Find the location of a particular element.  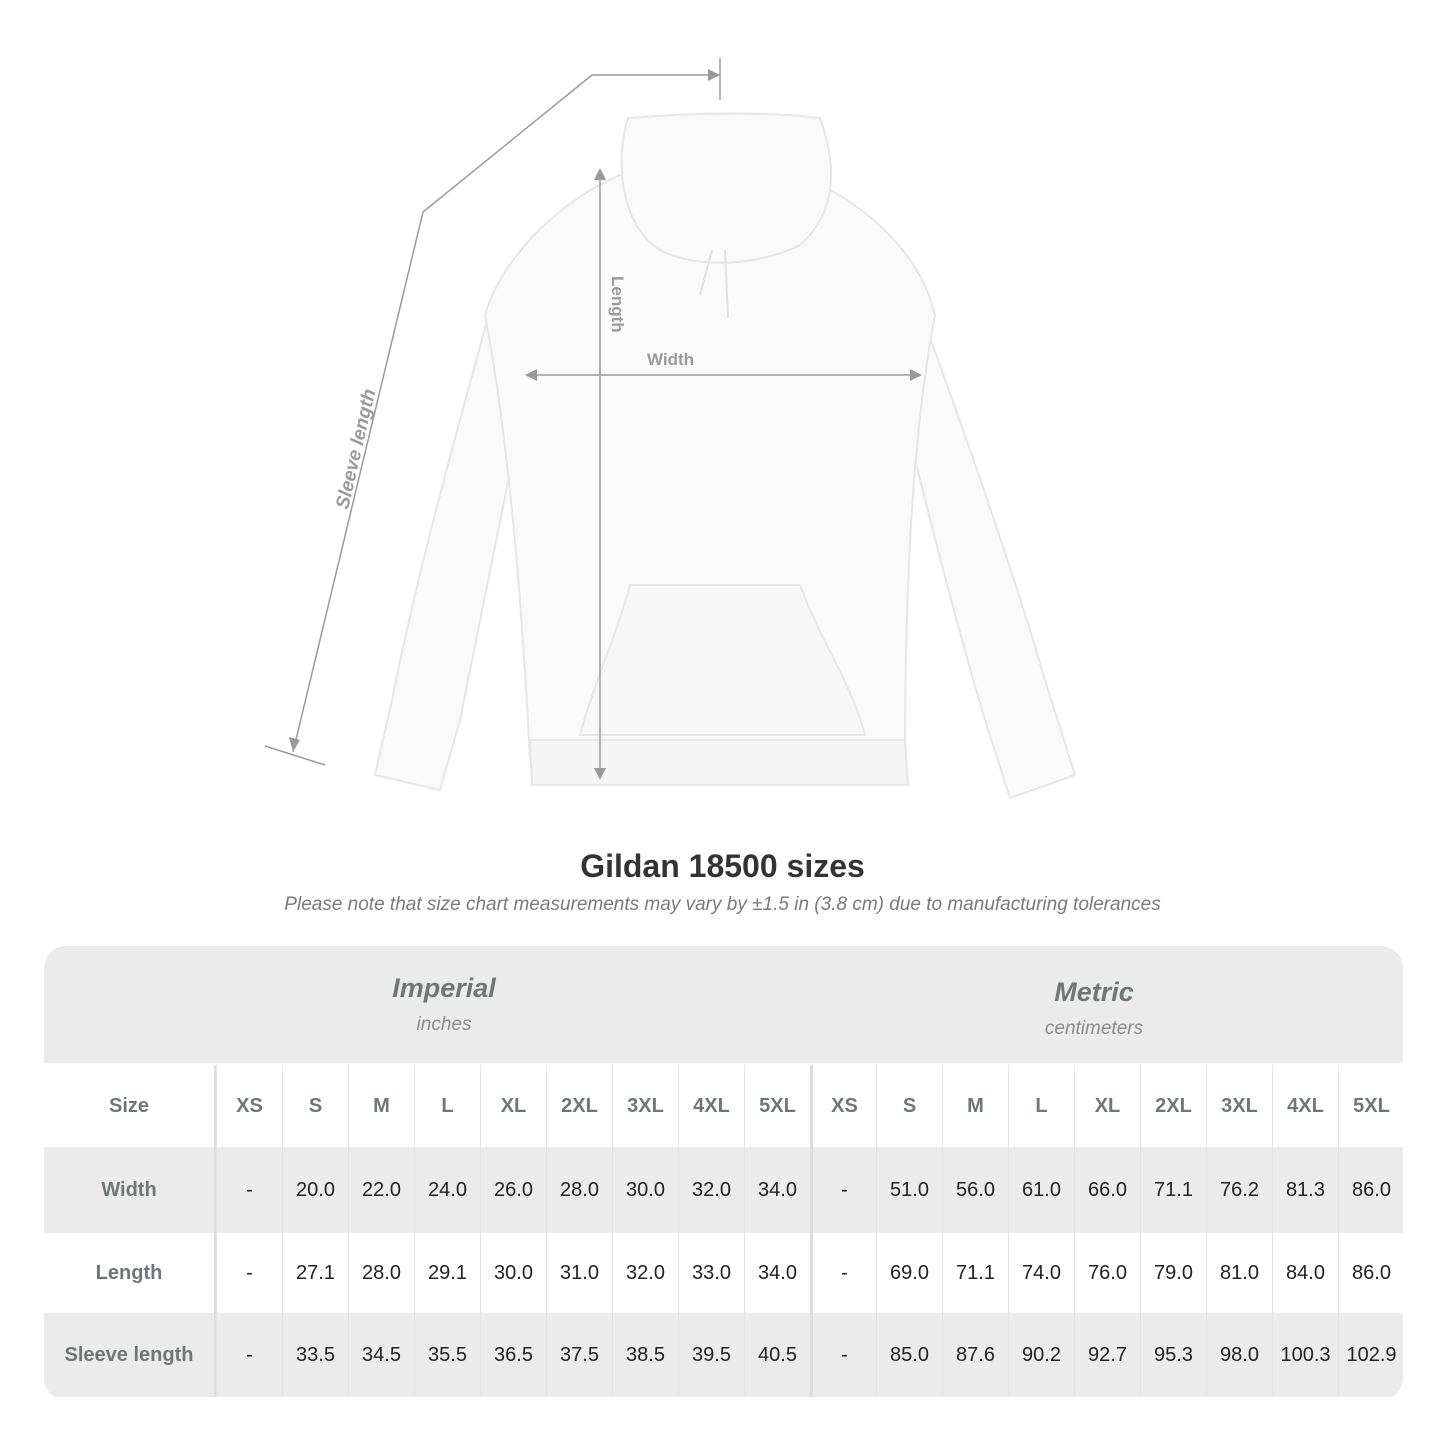

imperial-value-cell: 38.5 is located at coordinates (645, 1355).